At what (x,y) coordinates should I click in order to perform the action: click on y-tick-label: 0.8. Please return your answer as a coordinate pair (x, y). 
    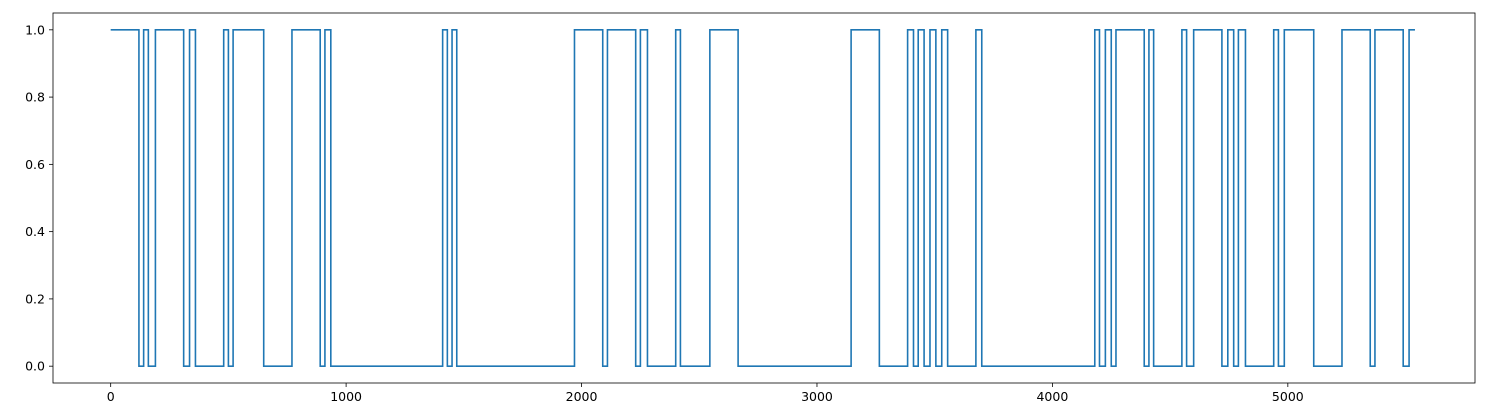
    Looking at the image, I should click on (35, 97).